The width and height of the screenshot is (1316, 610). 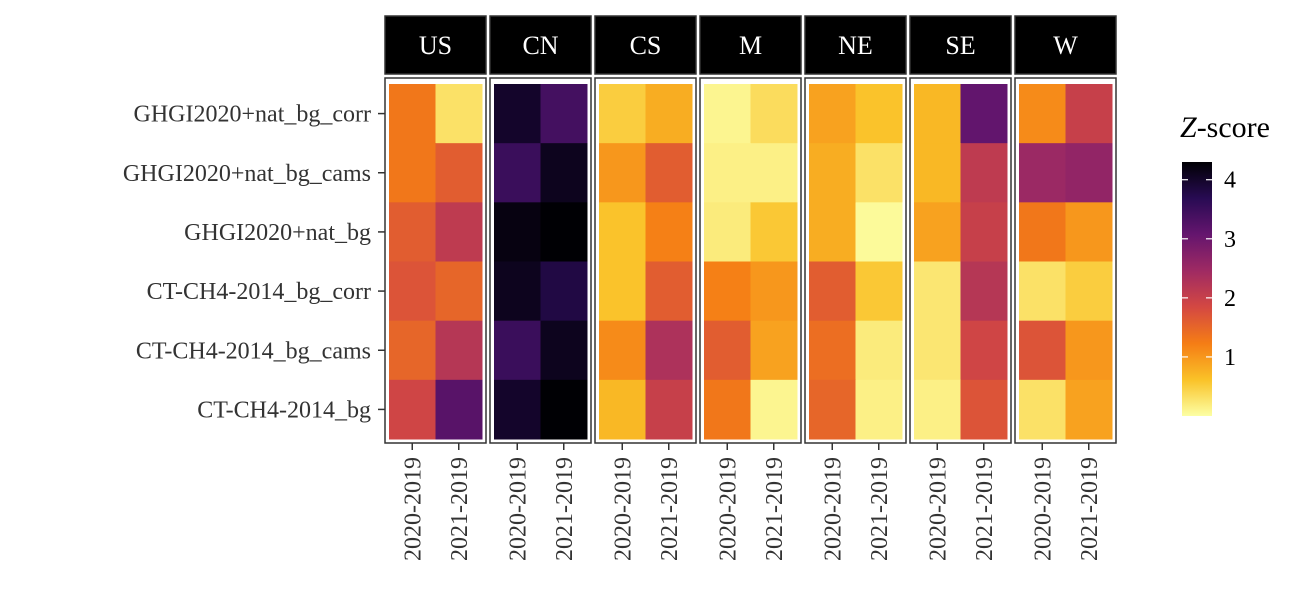 What do you see at coordinates (960, 229) in the screenshot?
I see `facet-panel-se: SE` at bounding box center [960, 229].